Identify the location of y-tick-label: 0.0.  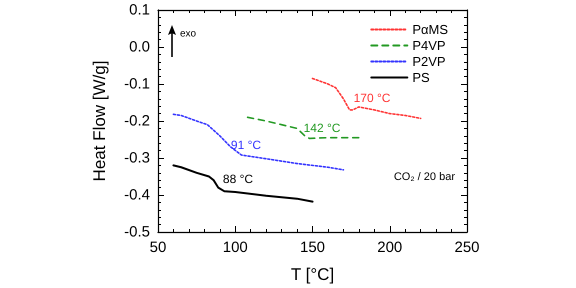
(139, 47).